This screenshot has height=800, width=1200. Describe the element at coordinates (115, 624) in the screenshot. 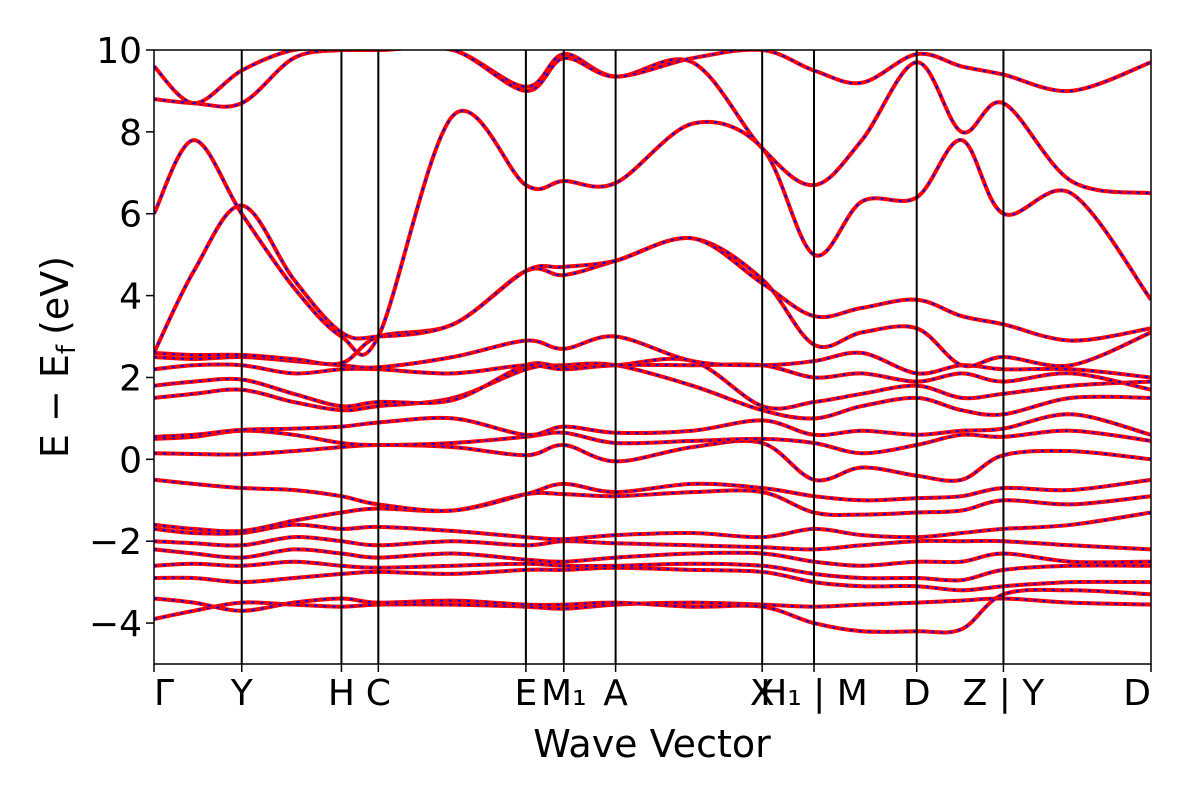

I see `y-tick-label: −4` at that location.